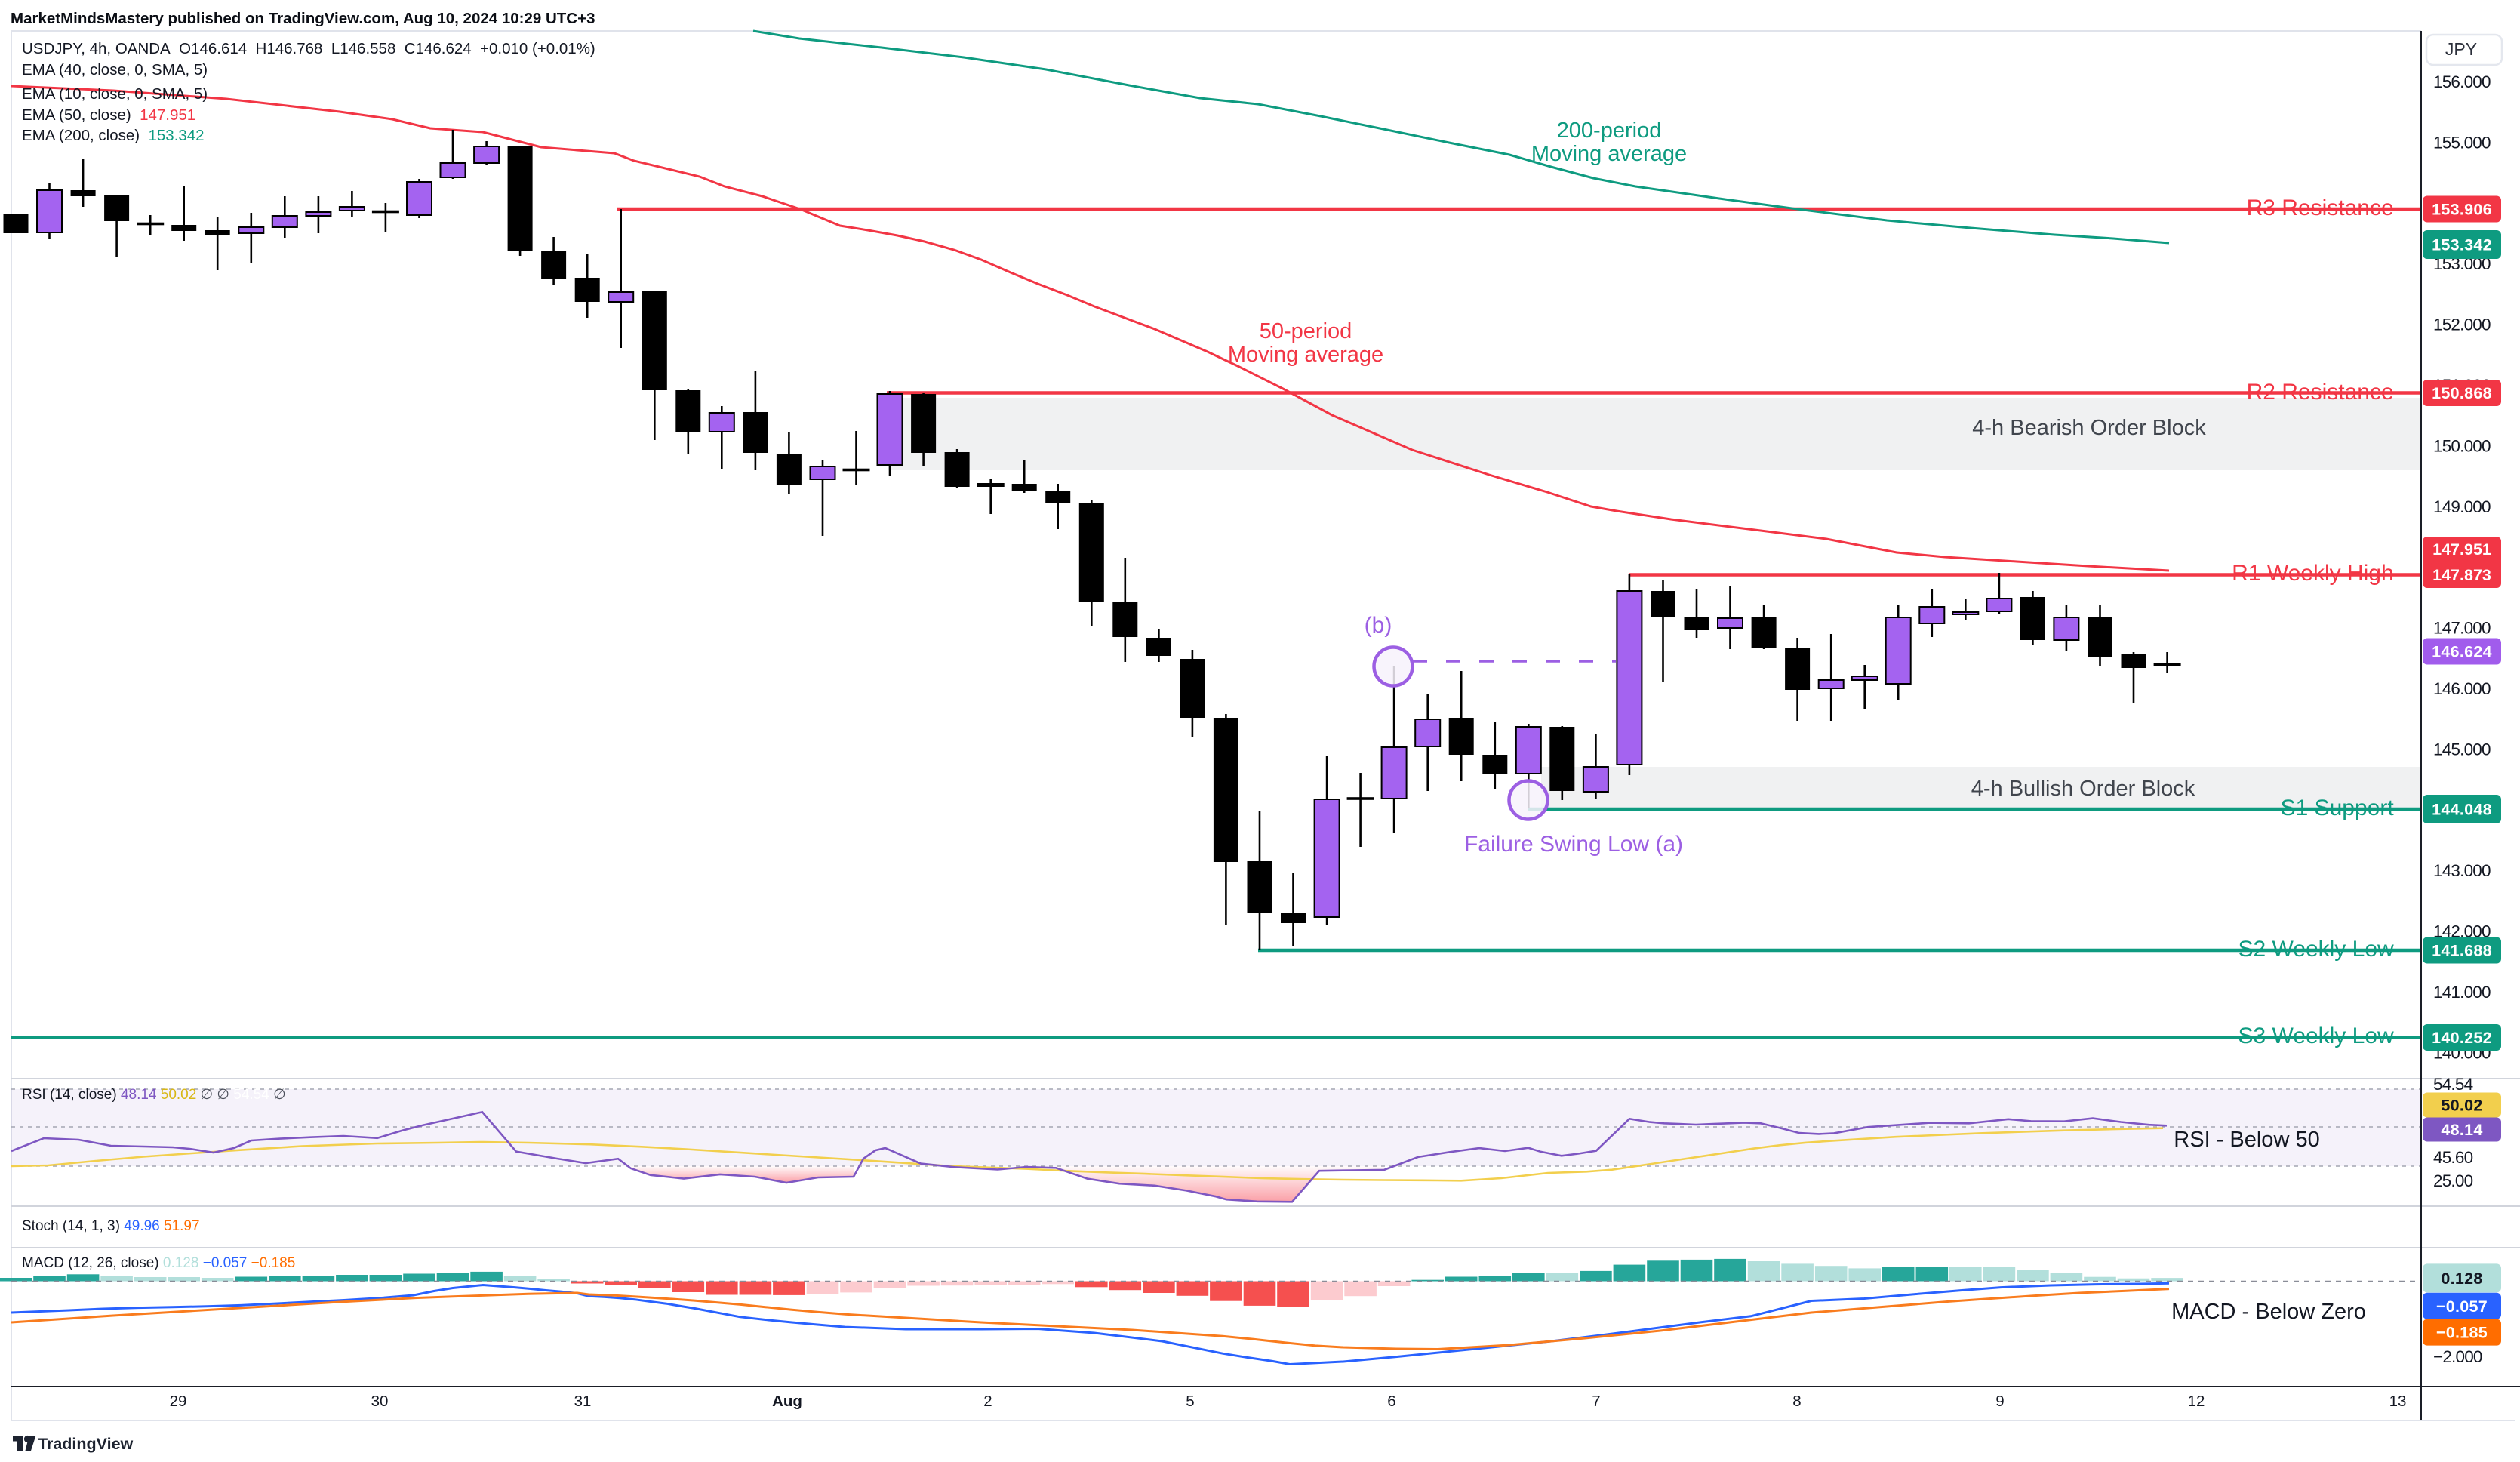 This screenshot has width=2520, height=1462. Describe the element at coordinates (2461, 1106) in the screenshot. I see `svg-text: 50.02` at that location.